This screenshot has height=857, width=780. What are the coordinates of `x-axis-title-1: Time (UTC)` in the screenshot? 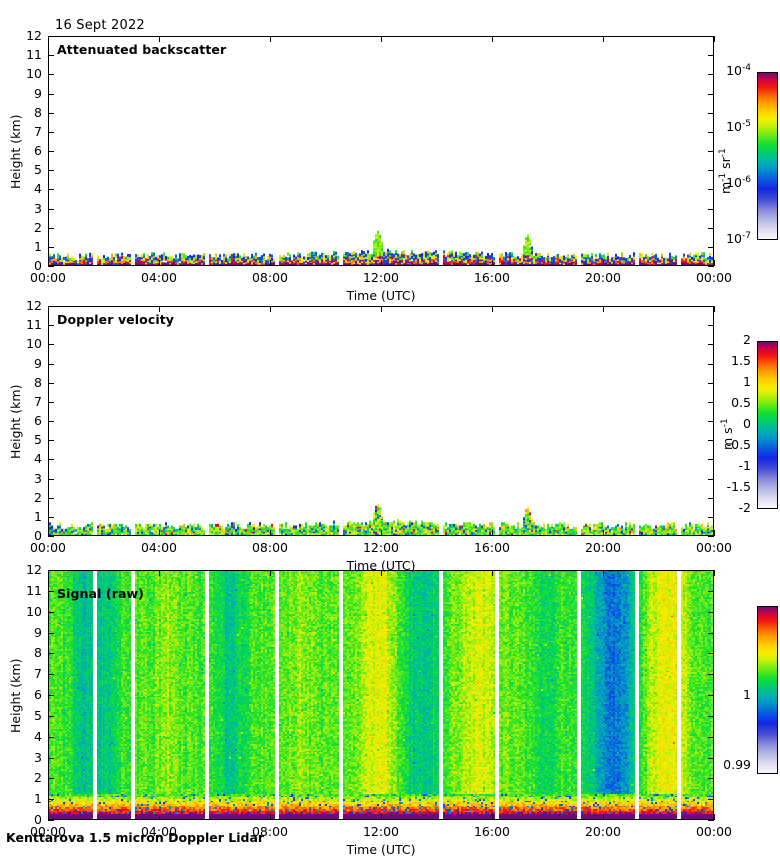 It's located at (381, 565).